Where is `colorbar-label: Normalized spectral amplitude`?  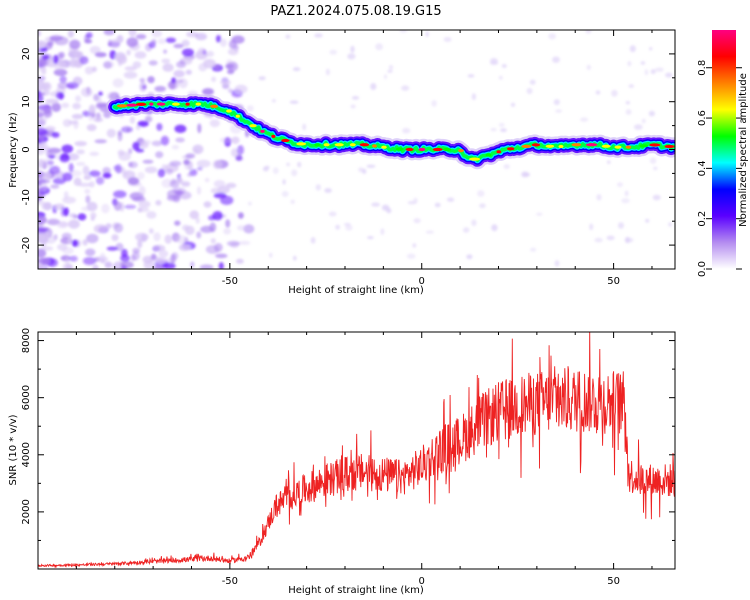
colorbar-label: Normalized spectral amplitude is located at coordinates (743, 150).